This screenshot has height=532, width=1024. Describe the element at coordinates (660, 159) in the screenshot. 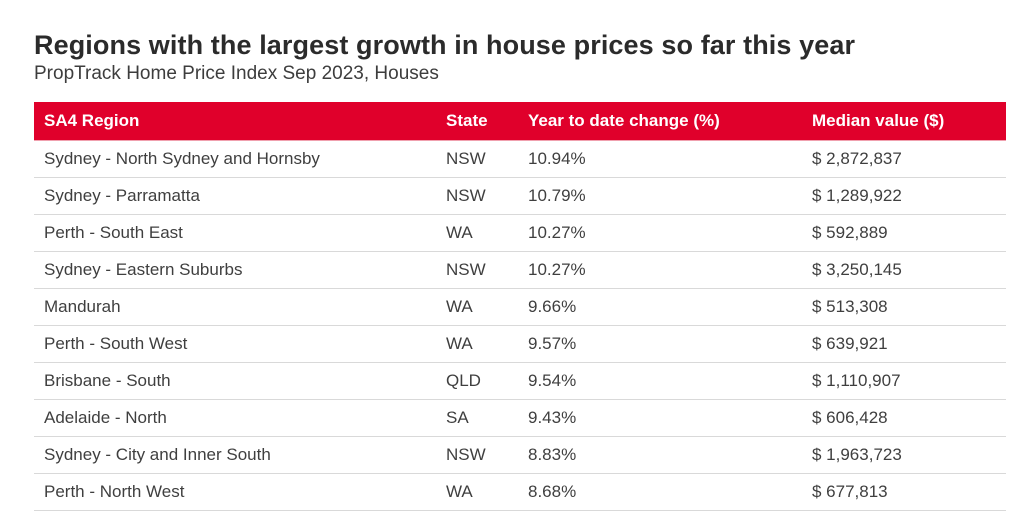

I see `ytd-change-cell: 10.94%` at that location.